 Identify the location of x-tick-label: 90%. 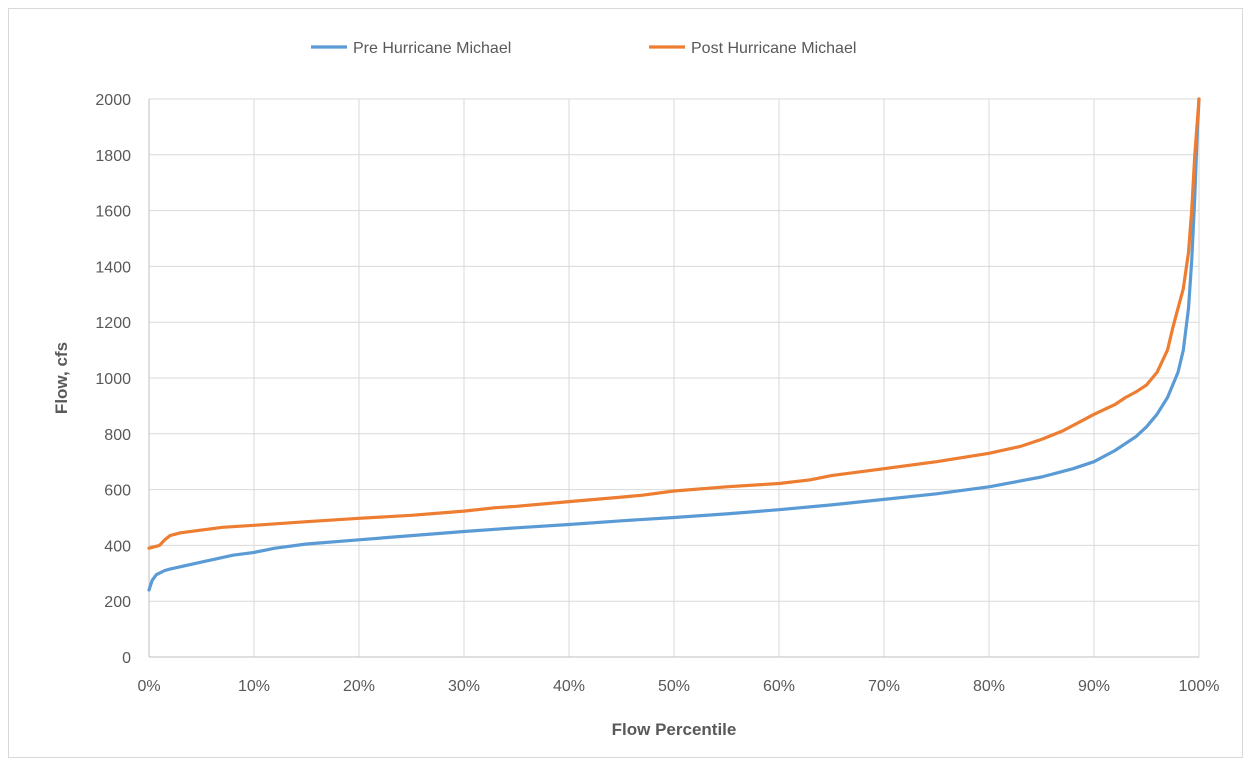
(1094, 686).